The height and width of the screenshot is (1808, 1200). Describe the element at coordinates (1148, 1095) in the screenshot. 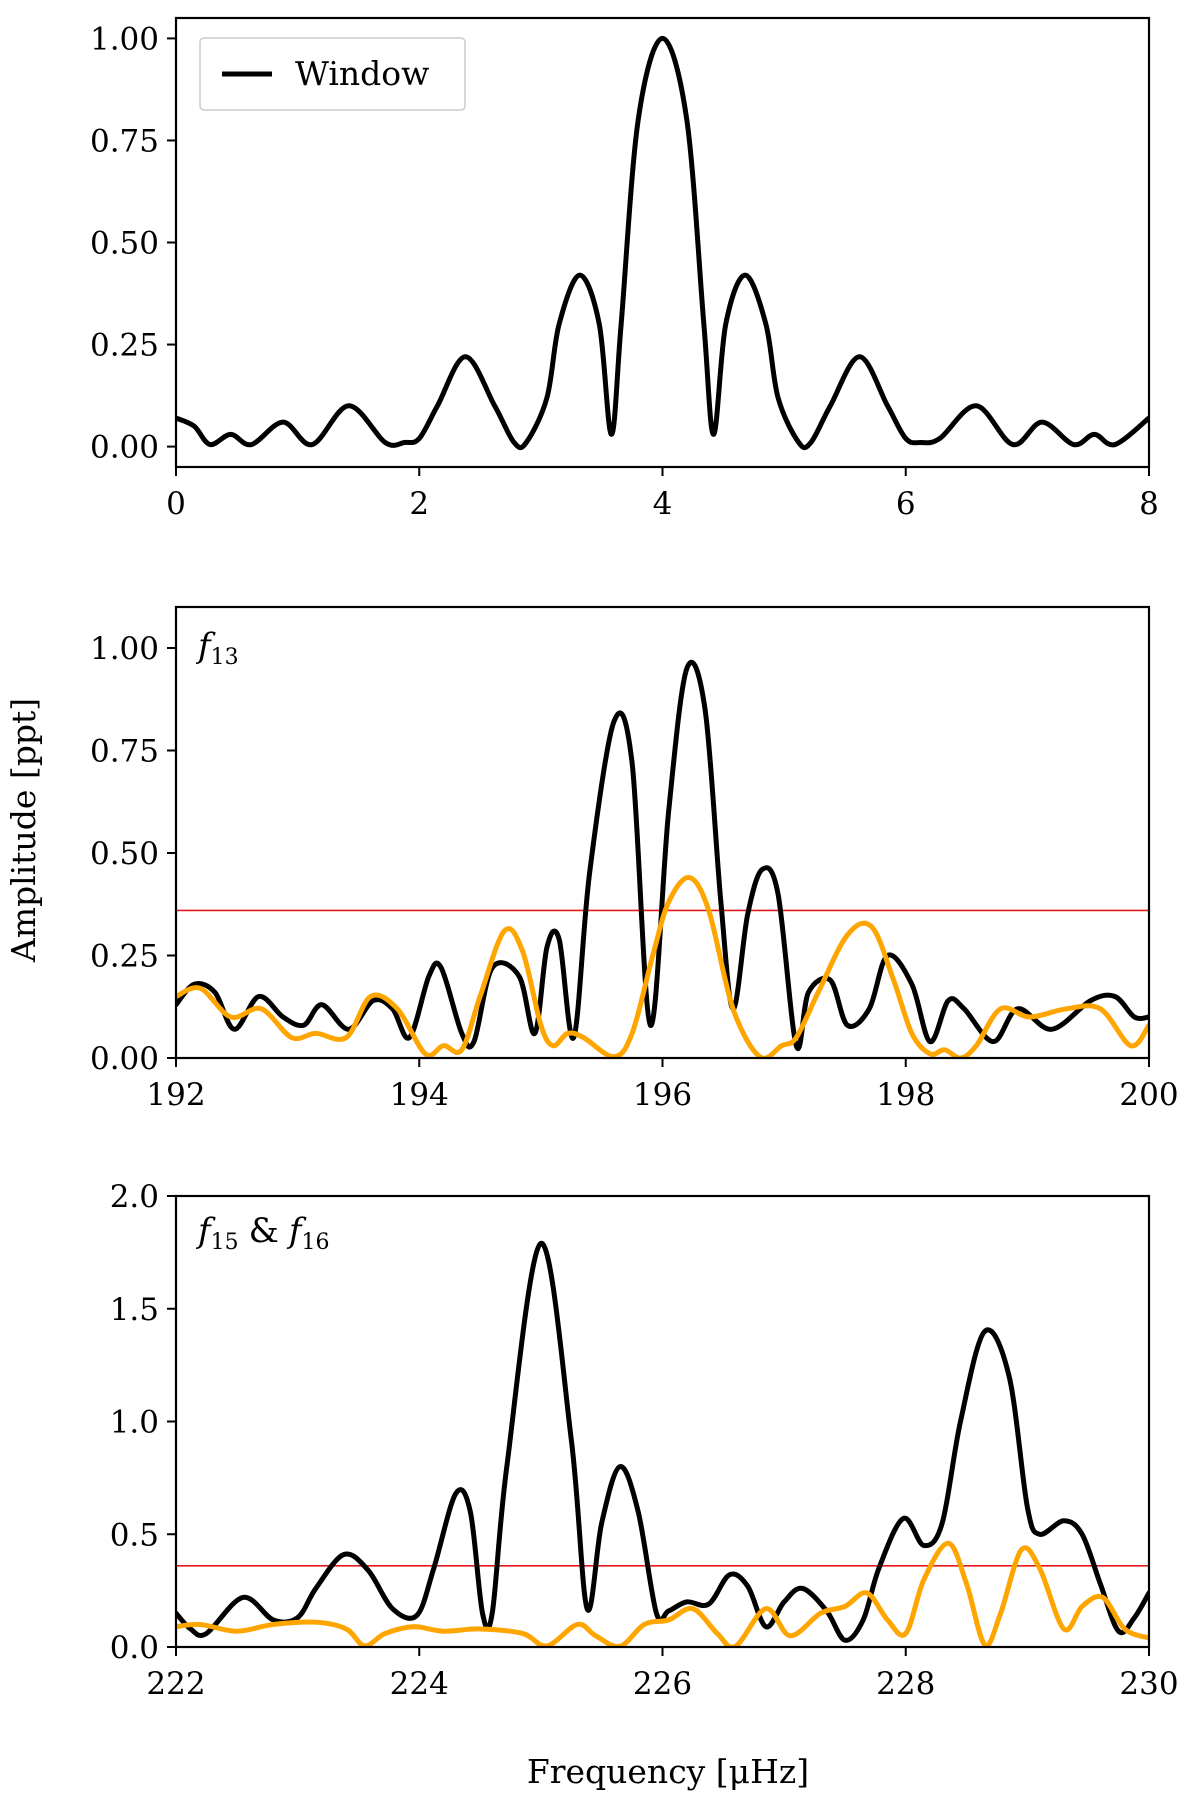

I see `f13-x-tick-label: 200` at that location.